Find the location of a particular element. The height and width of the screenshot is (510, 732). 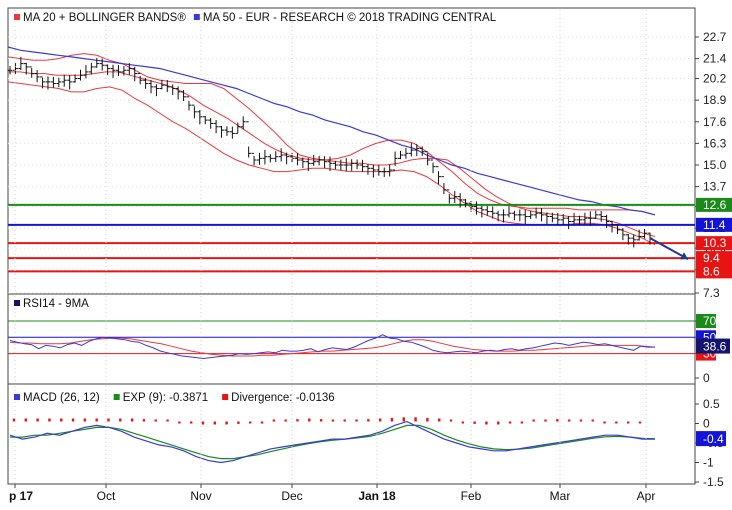

y-tick-label: 17.6 is located at coordinates (715, 122).